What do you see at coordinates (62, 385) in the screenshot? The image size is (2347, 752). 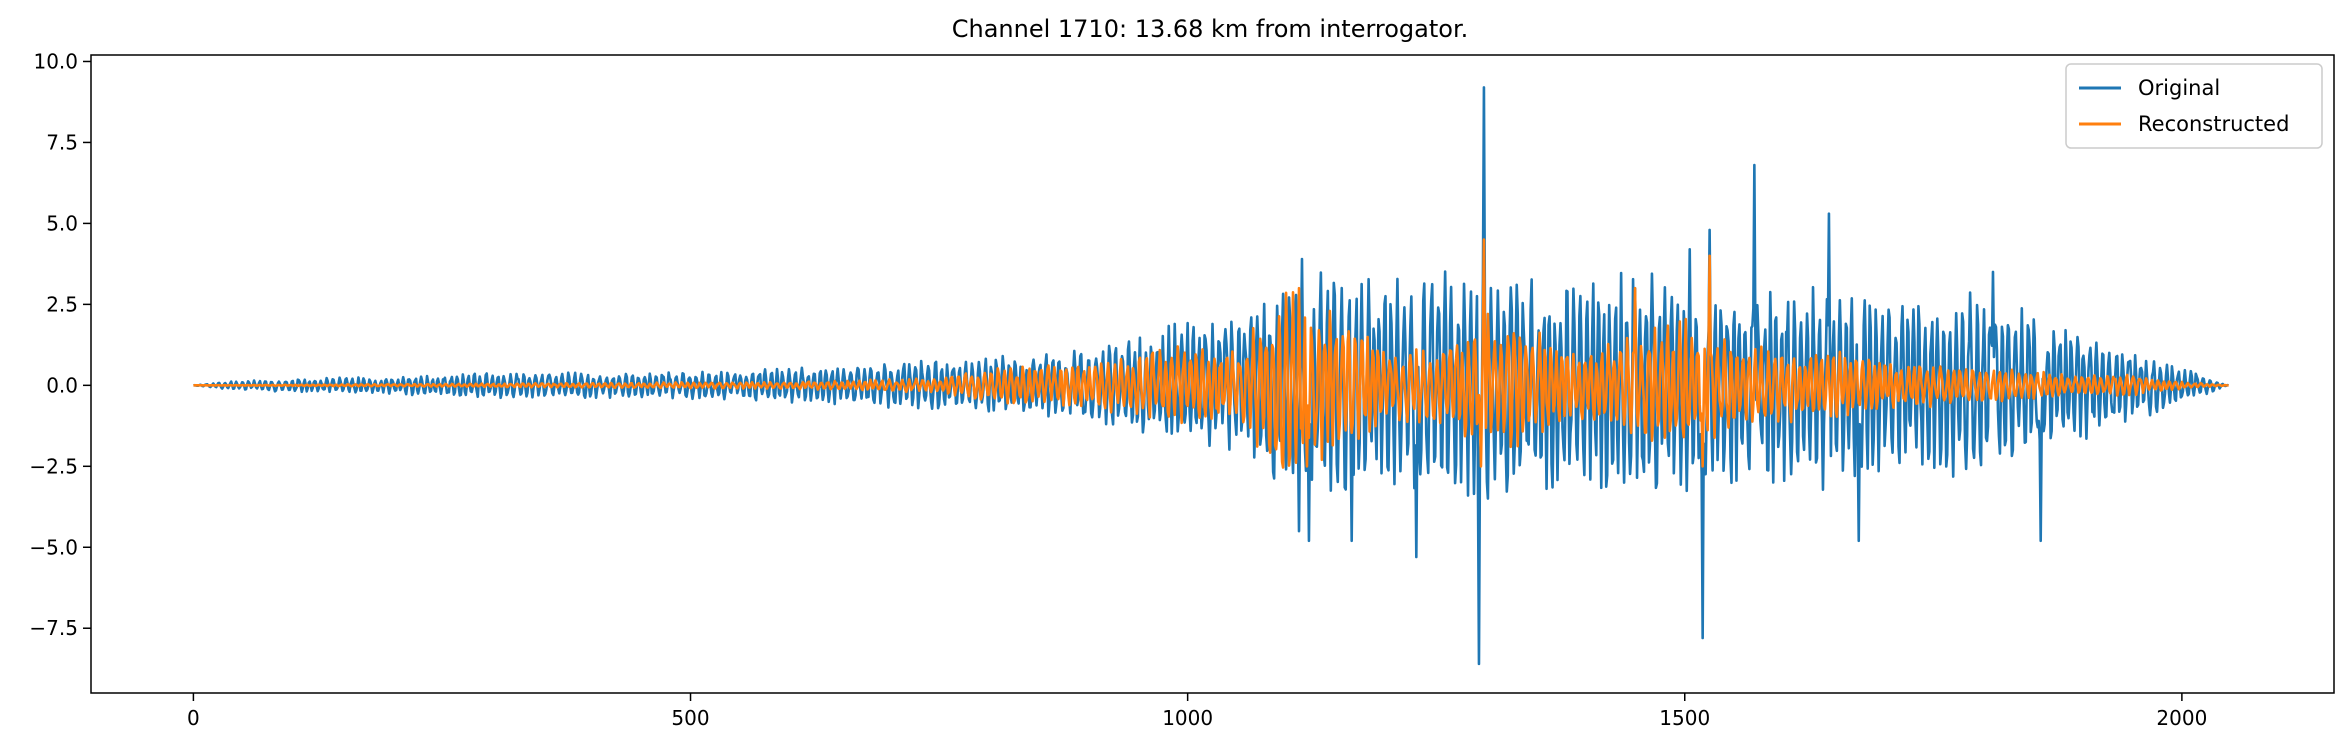 I see `y-tick-label: 0.0` at bounding box center [62, 385].